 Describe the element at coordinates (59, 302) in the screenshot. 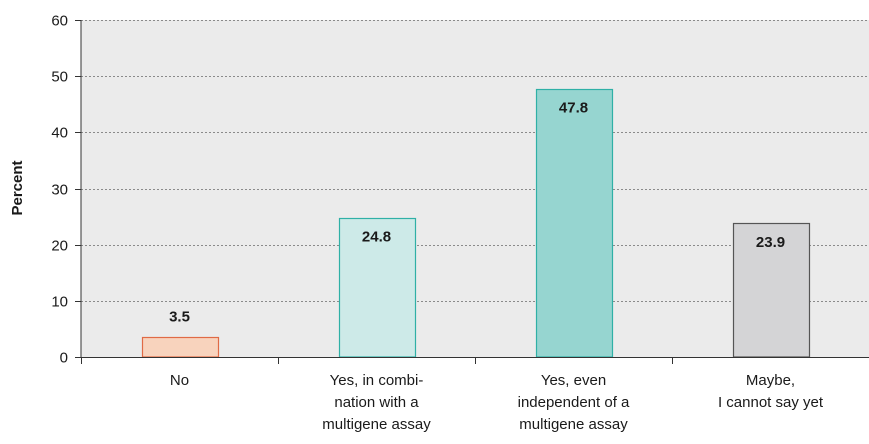

I see `y-tick-label: 10` at that location.